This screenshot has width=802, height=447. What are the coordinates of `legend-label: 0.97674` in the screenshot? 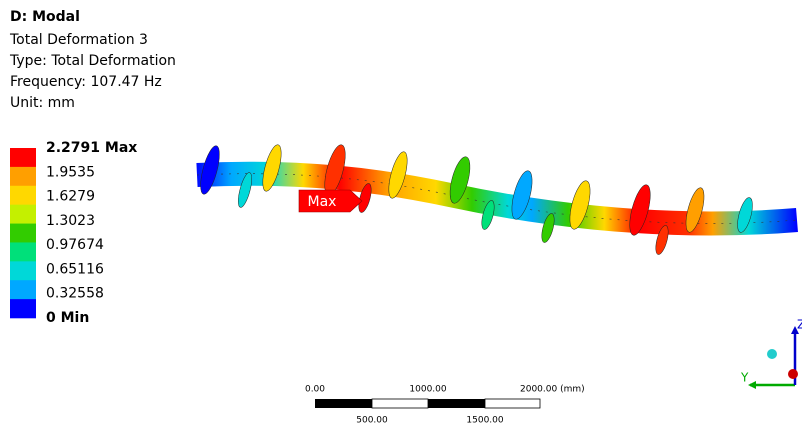 It's located at (75, 245).